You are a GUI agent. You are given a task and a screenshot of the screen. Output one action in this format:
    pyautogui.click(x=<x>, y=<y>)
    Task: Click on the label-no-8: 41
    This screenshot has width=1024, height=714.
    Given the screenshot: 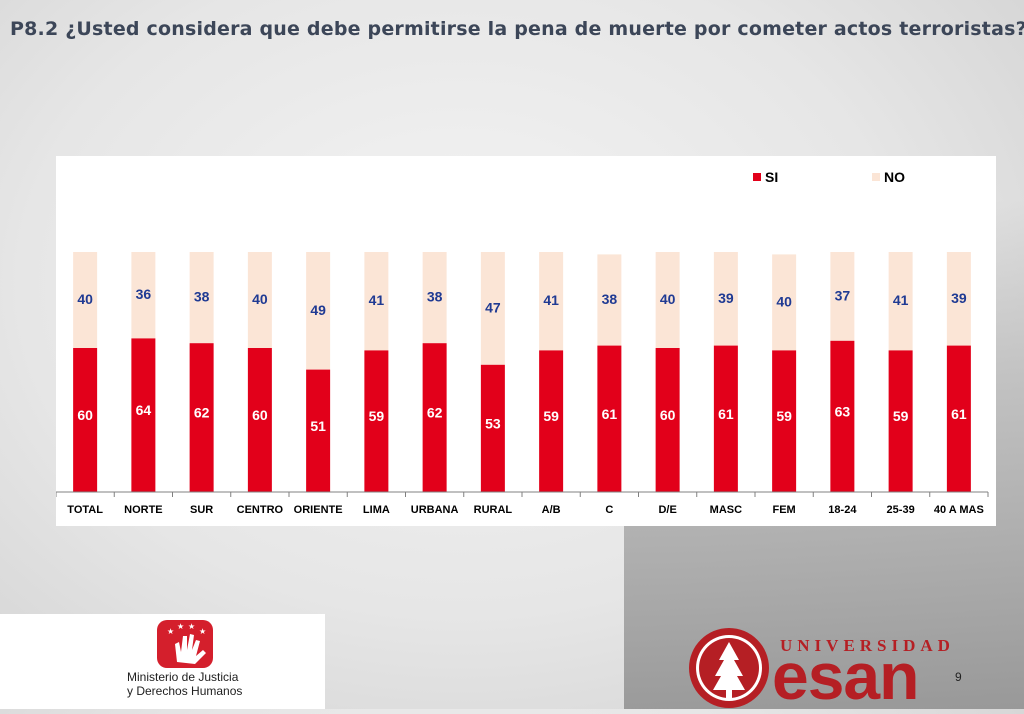 What is the action you would take?
    pyautogui.click(x=551, y=300)
    